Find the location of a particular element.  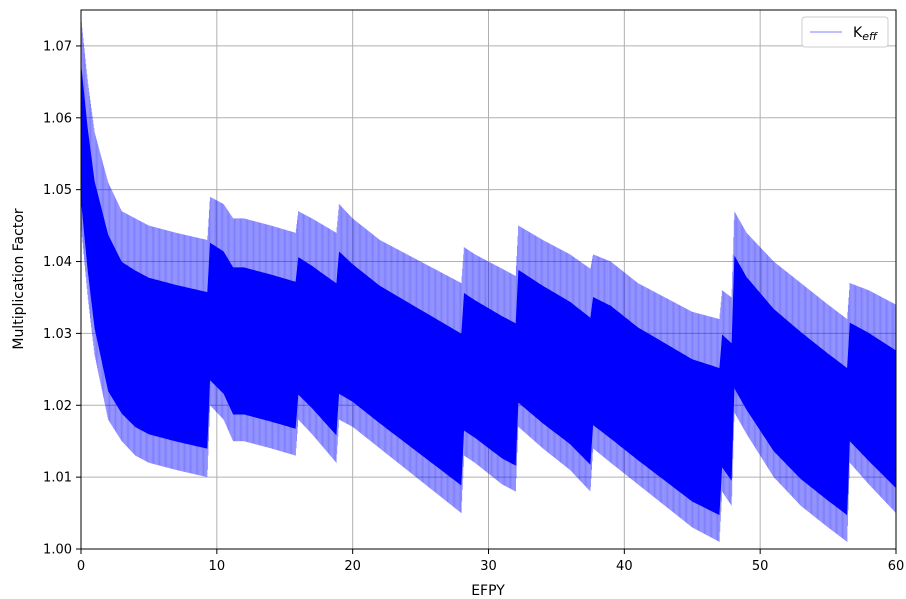

y-axis-ticks: 1.00 1.01 1.02 1.03 1.04 1.05 1.06 1.07 is located at coordinates (62, 298).